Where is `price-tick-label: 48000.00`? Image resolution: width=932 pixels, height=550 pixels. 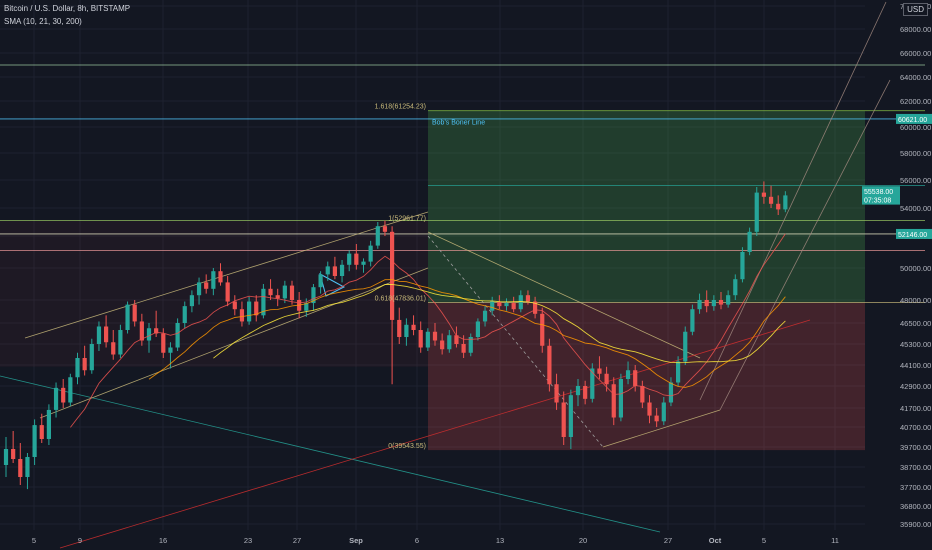 price-tick-label: 48000.00 is located at coordinates (915, 300).